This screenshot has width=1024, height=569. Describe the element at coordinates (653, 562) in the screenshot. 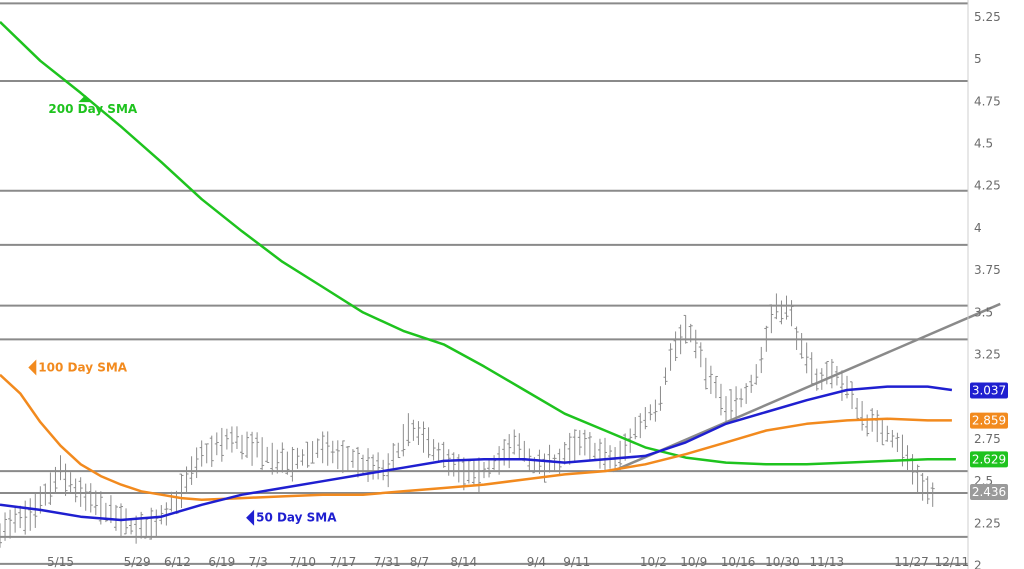

I see `x-tick-label: 10/2` at that location.